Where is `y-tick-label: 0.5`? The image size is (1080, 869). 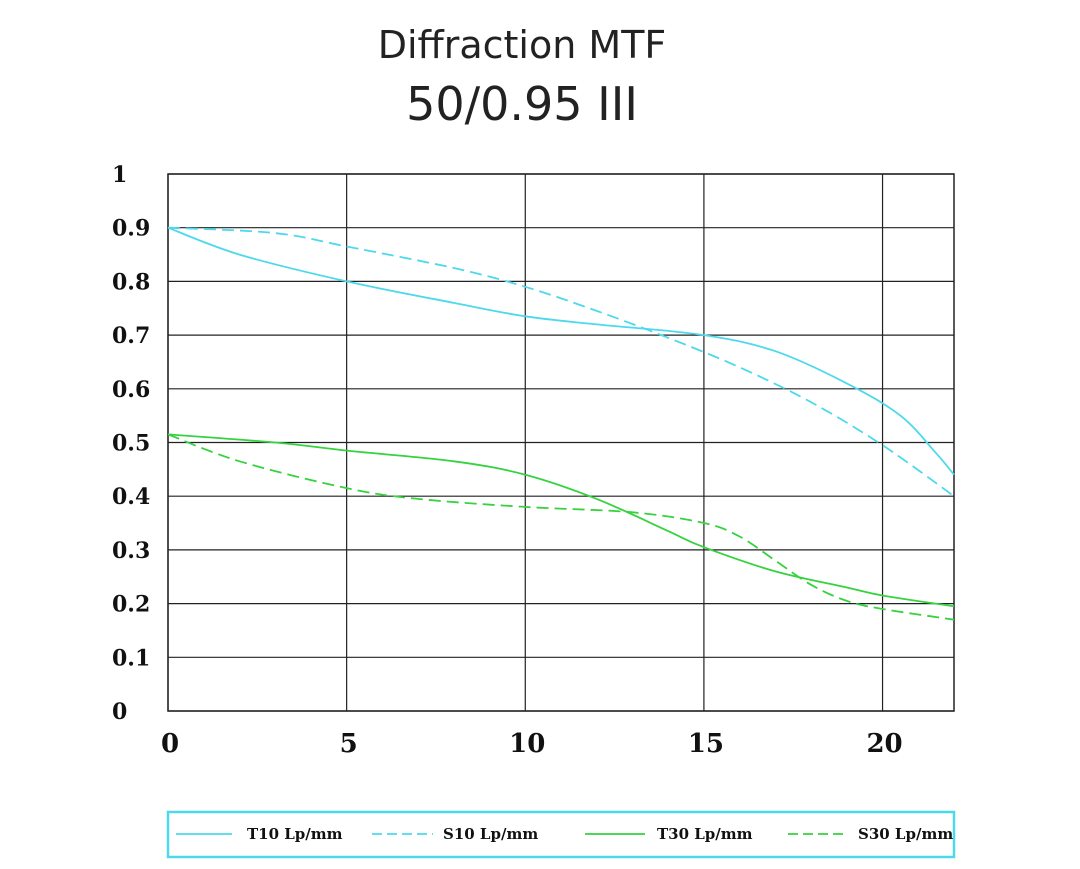
y-tick-label: 0.5 is located at coordinates (131, 444).